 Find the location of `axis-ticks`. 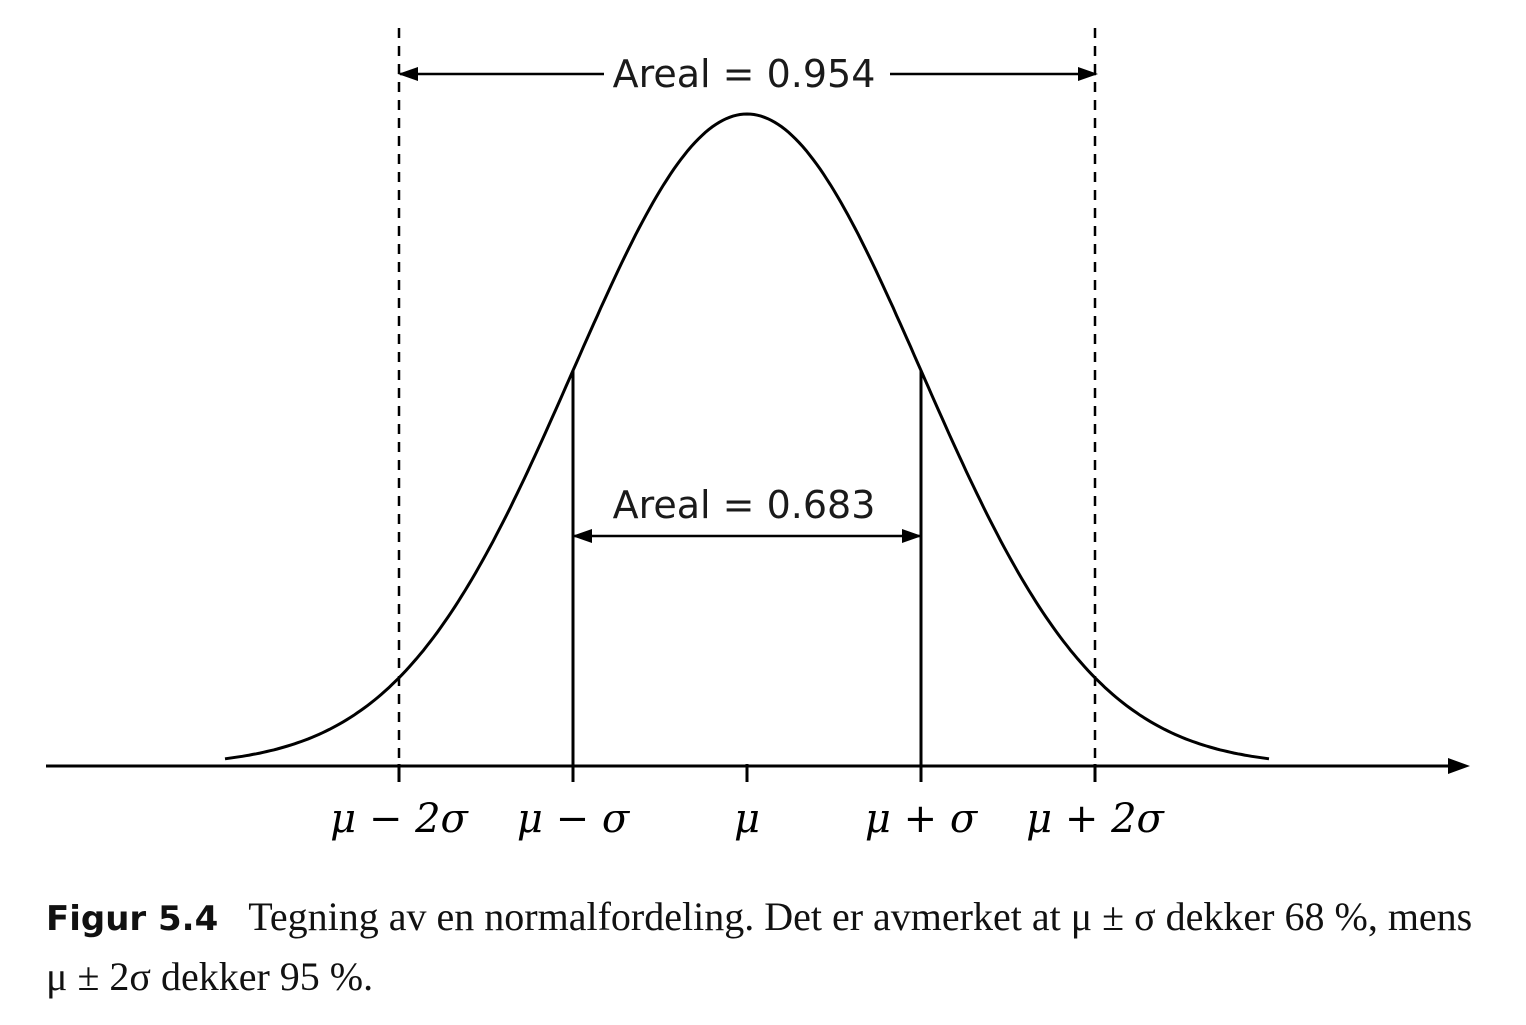

axis-ticks is located at coordinates (747, 773).